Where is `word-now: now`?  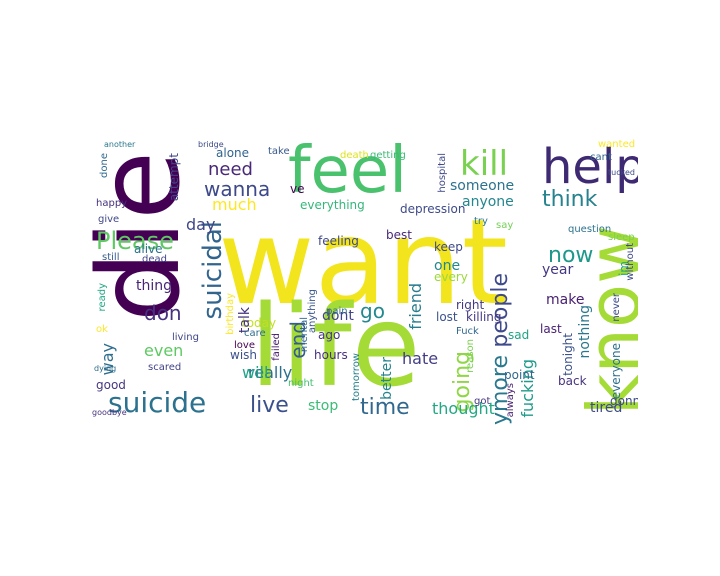 word-now: now is located at coordinates (571, 255).